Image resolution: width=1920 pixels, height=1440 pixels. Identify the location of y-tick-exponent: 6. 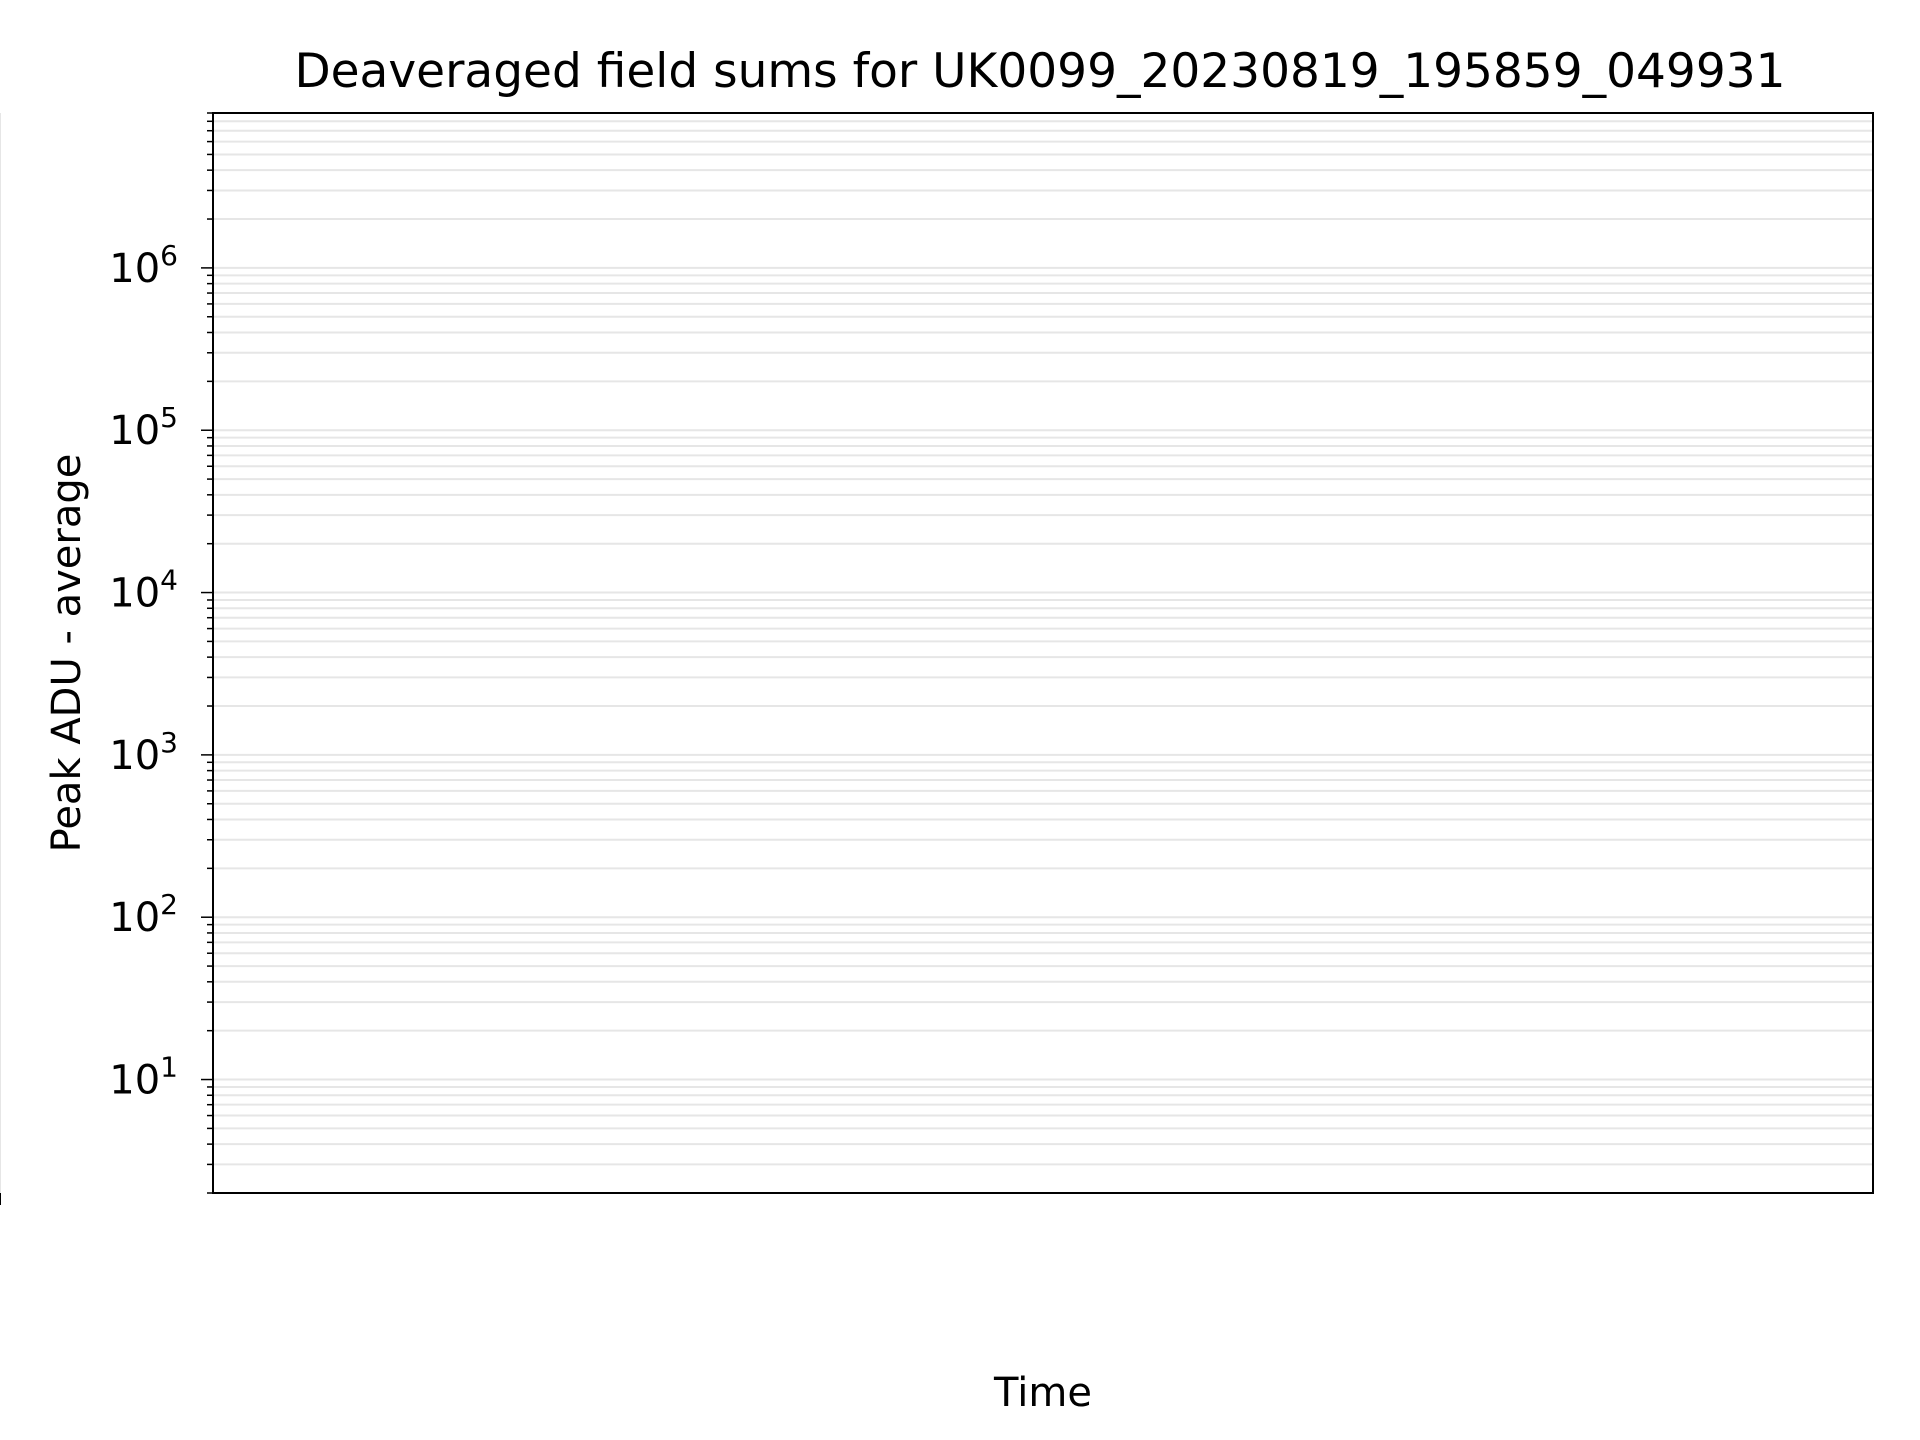
(169, 255).